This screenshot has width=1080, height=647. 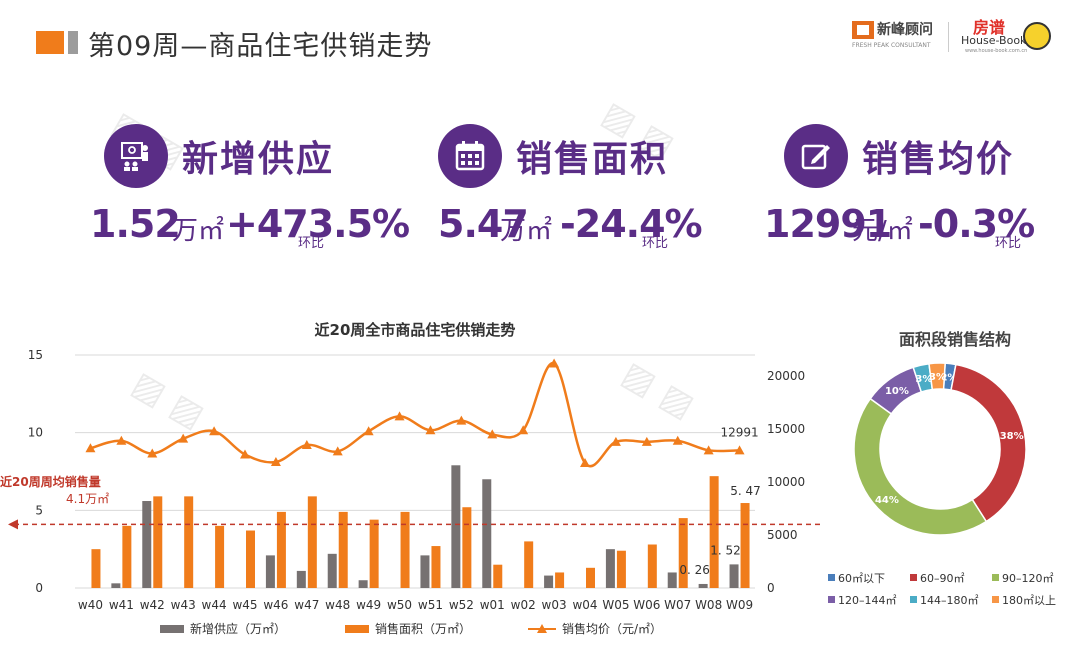 What do you see at coordinates (461, 605) in the screenshot?
I see `x-tick-label: w52` at bounding box center [461, 605].